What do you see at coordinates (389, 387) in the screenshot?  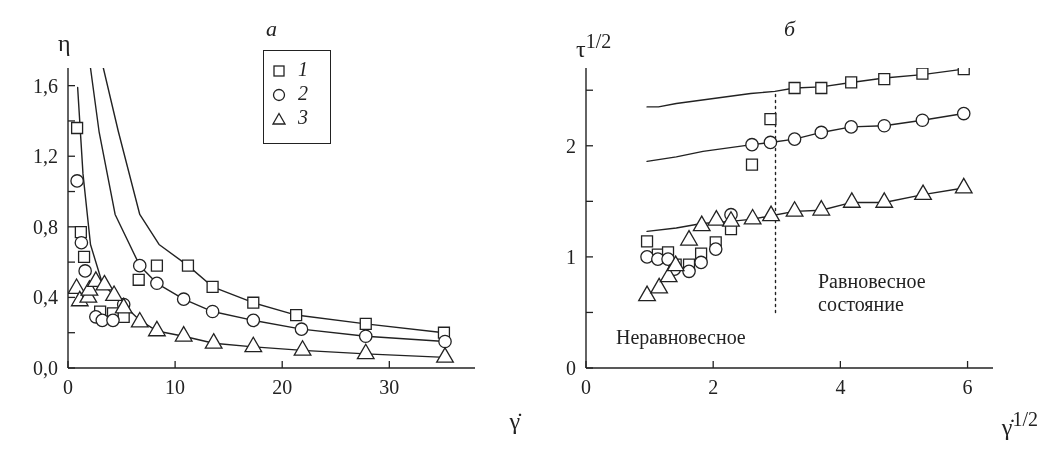 I see `x-tick-label: 30` at bounding box center [389, 387].